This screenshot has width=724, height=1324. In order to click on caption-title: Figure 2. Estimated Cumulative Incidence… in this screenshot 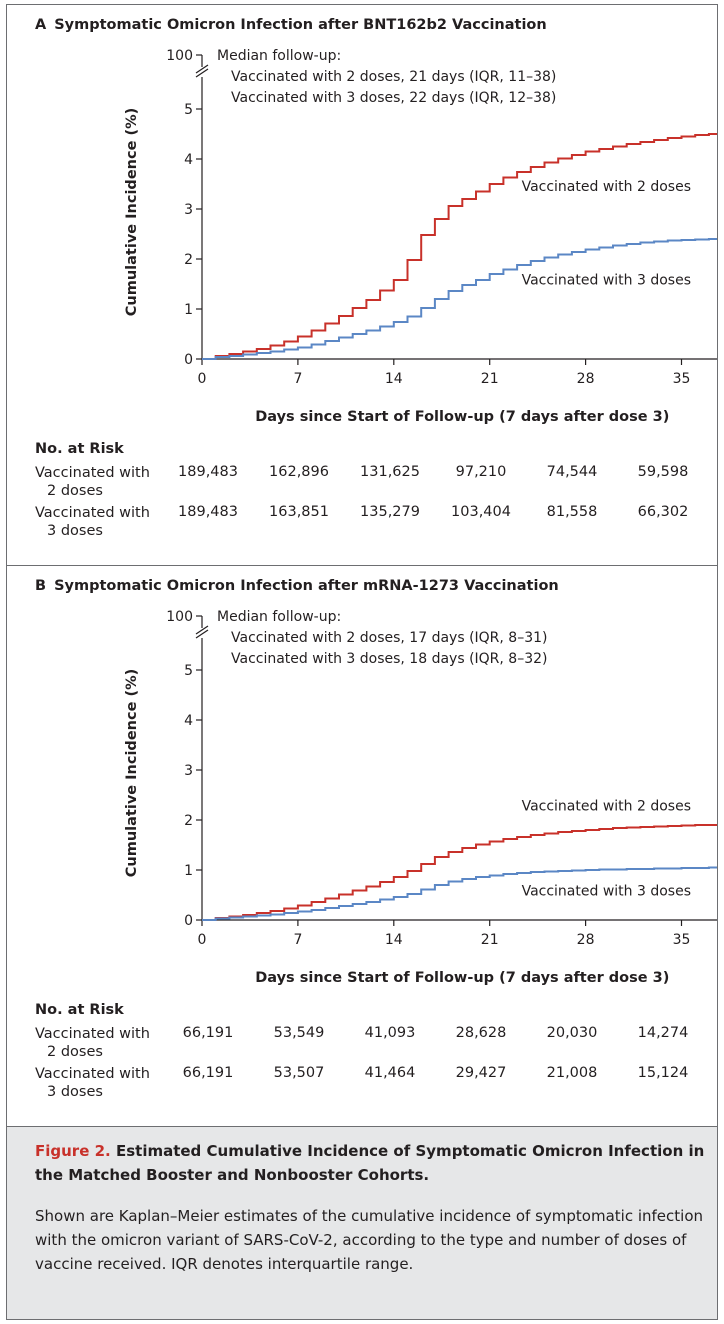, I will do `click(370, 1163)`.